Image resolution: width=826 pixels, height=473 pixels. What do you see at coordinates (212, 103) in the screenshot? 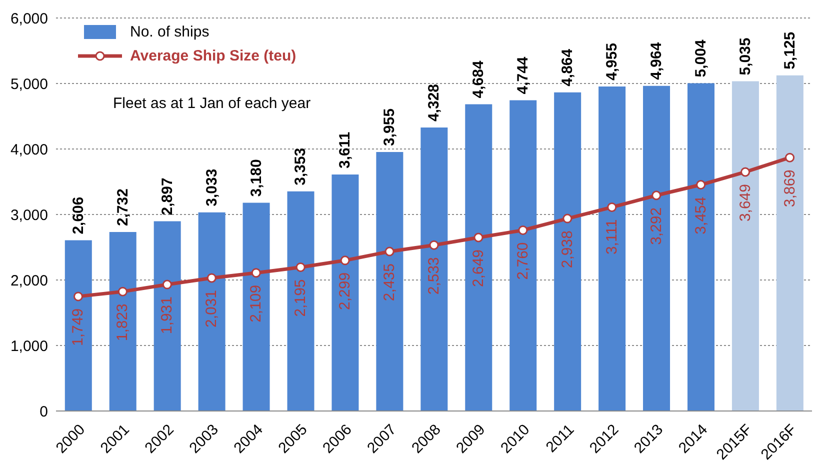
I see `annotation: Fleet as at 1 Jan of each year` at bounding box center [212, 103].